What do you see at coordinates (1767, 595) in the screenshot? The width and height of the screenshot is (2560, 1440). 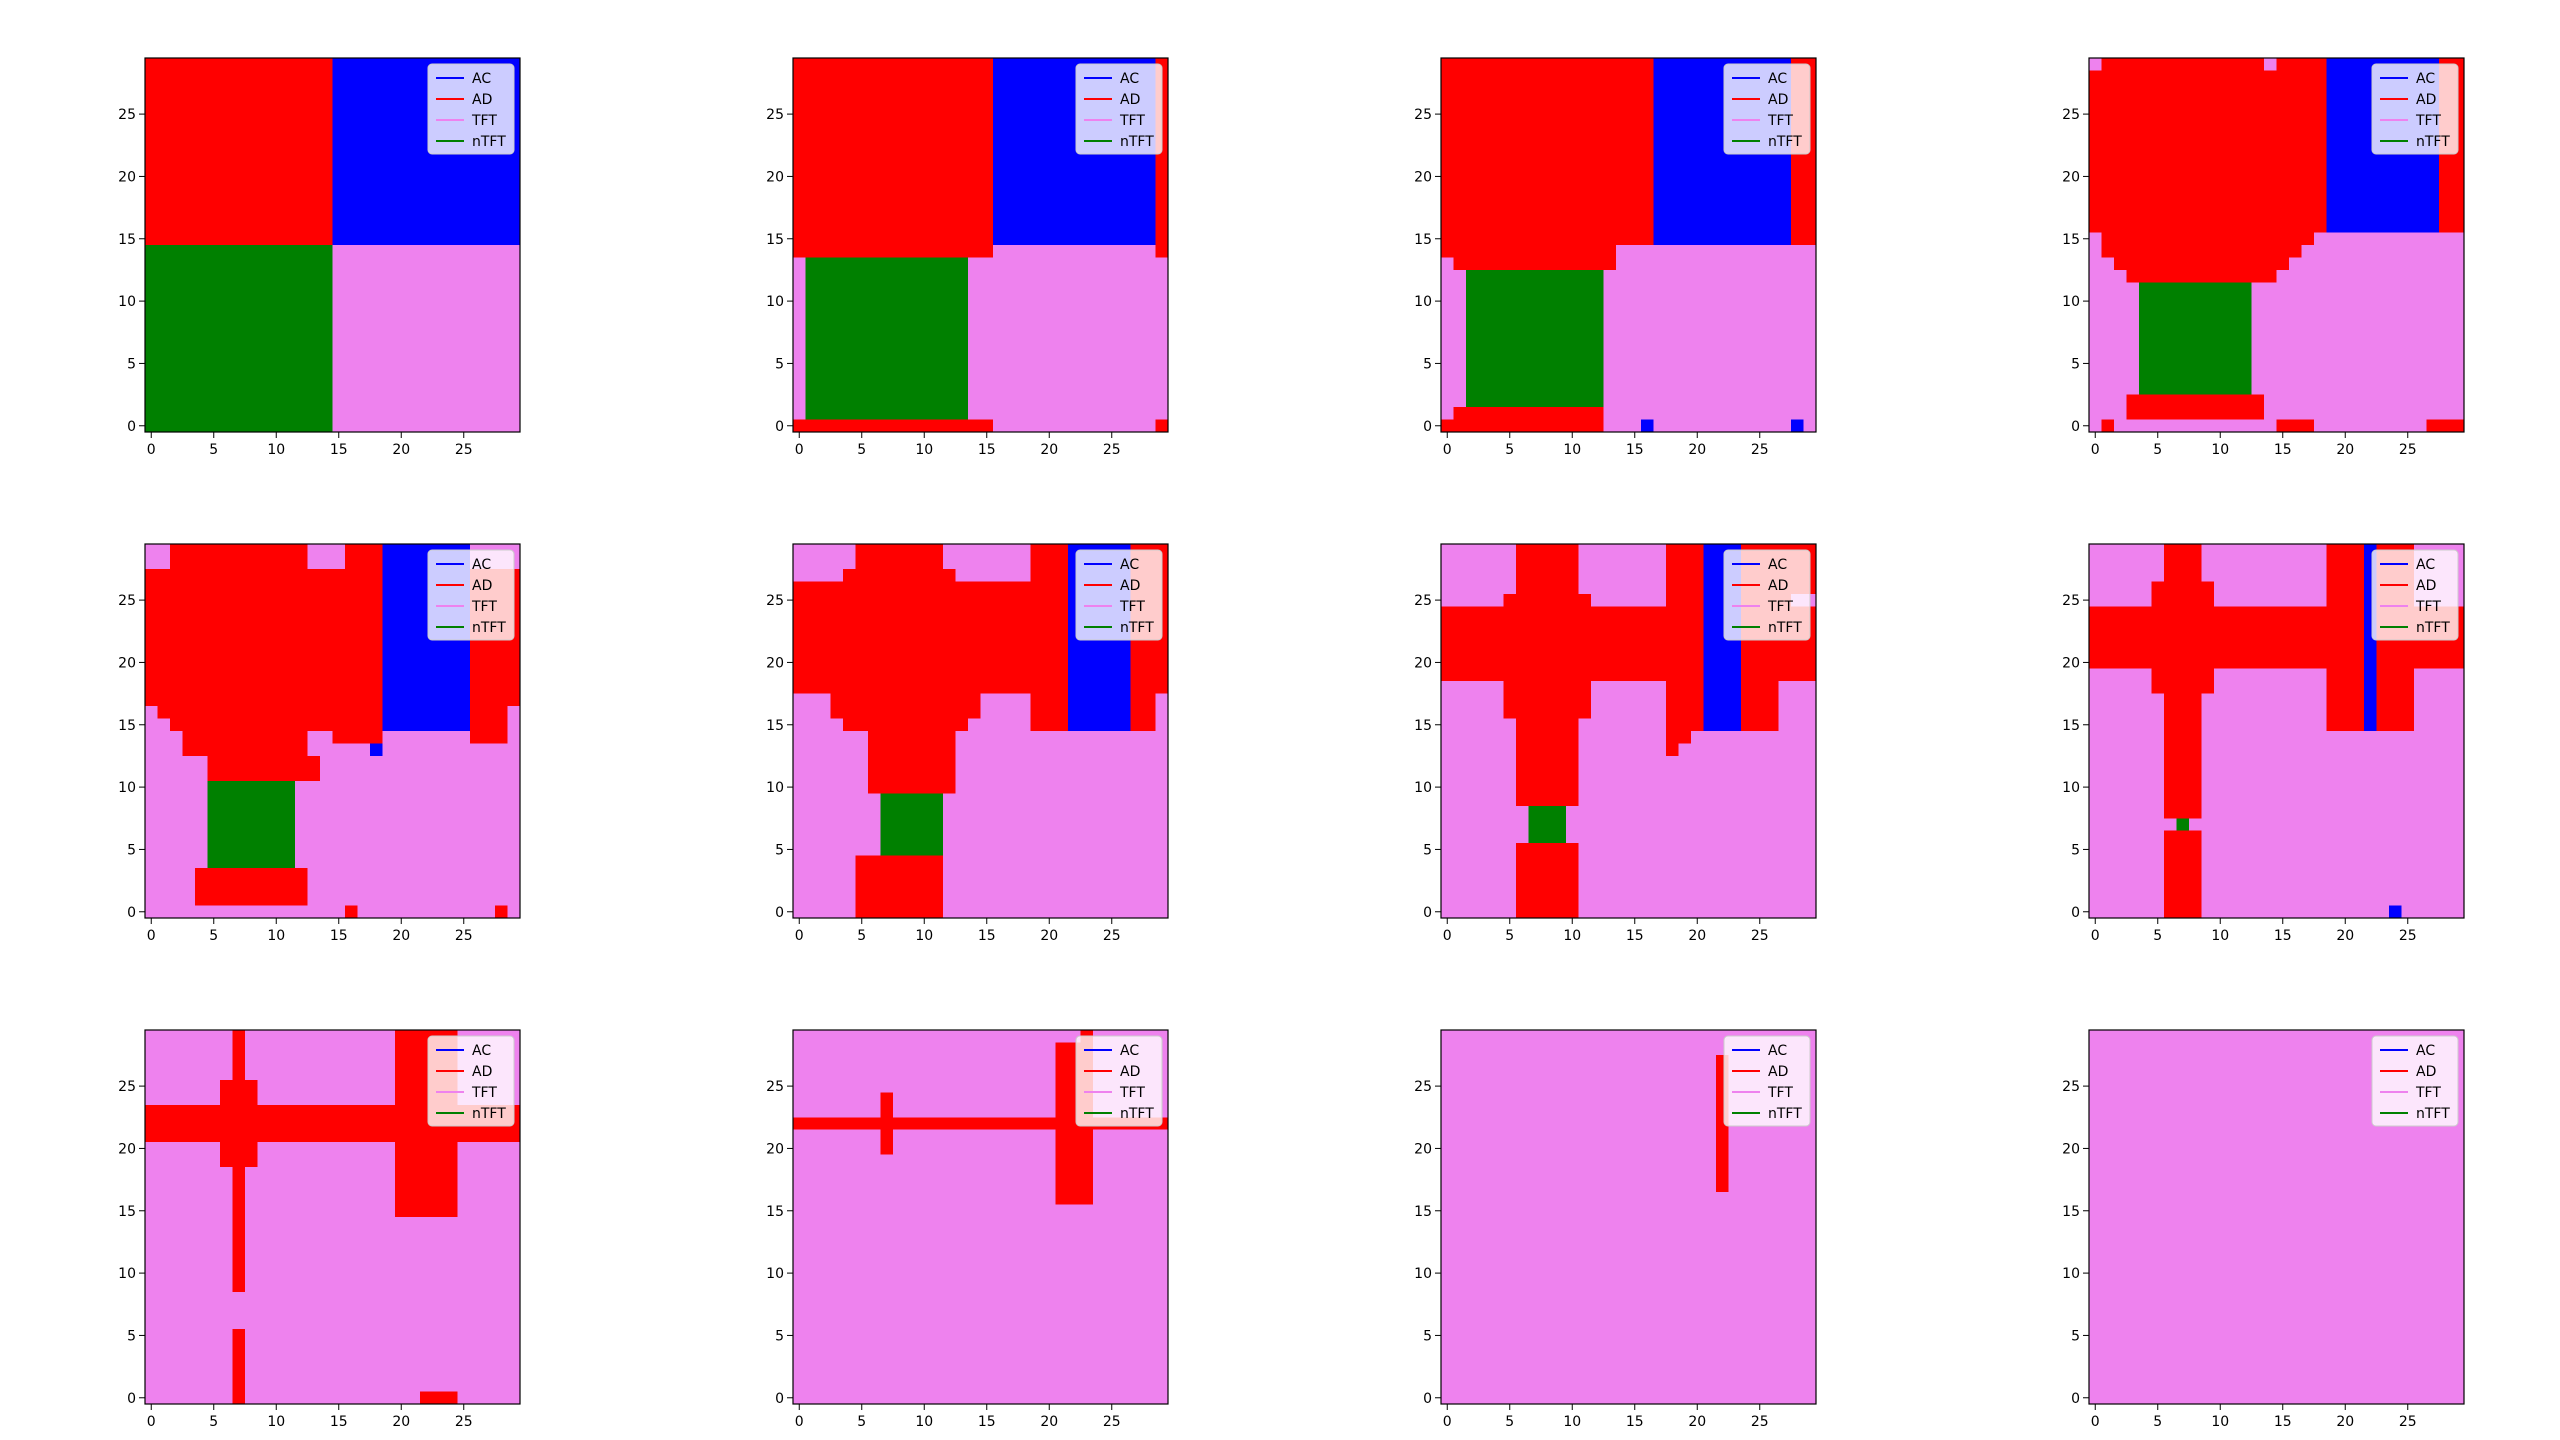 I see `legend: AC AD TFT nTFT` at bounding box center [1767, 595].